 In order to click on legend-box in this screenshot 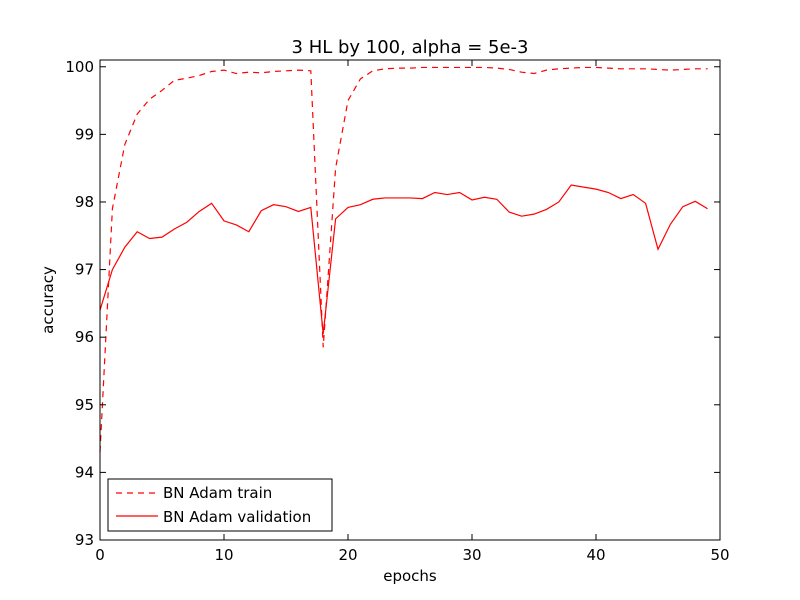, I will do `click(220, 505)`.